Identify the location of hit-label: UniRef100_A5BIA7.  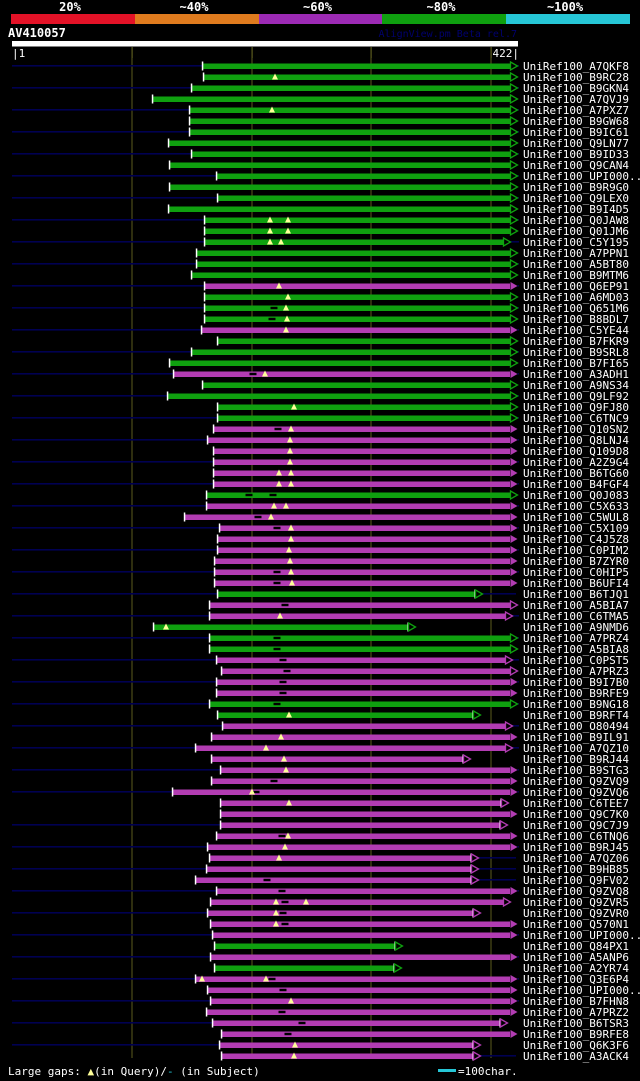
(576, 605).